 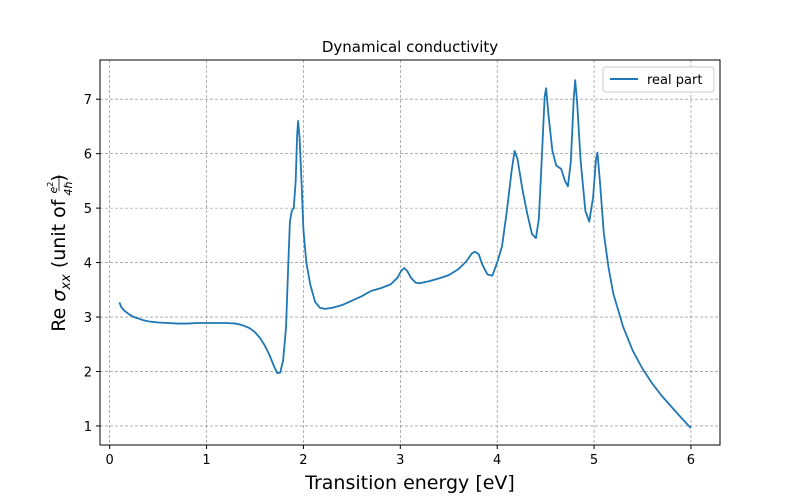 I want to click on x-tick-label: 4, so click(x=497, y=460).